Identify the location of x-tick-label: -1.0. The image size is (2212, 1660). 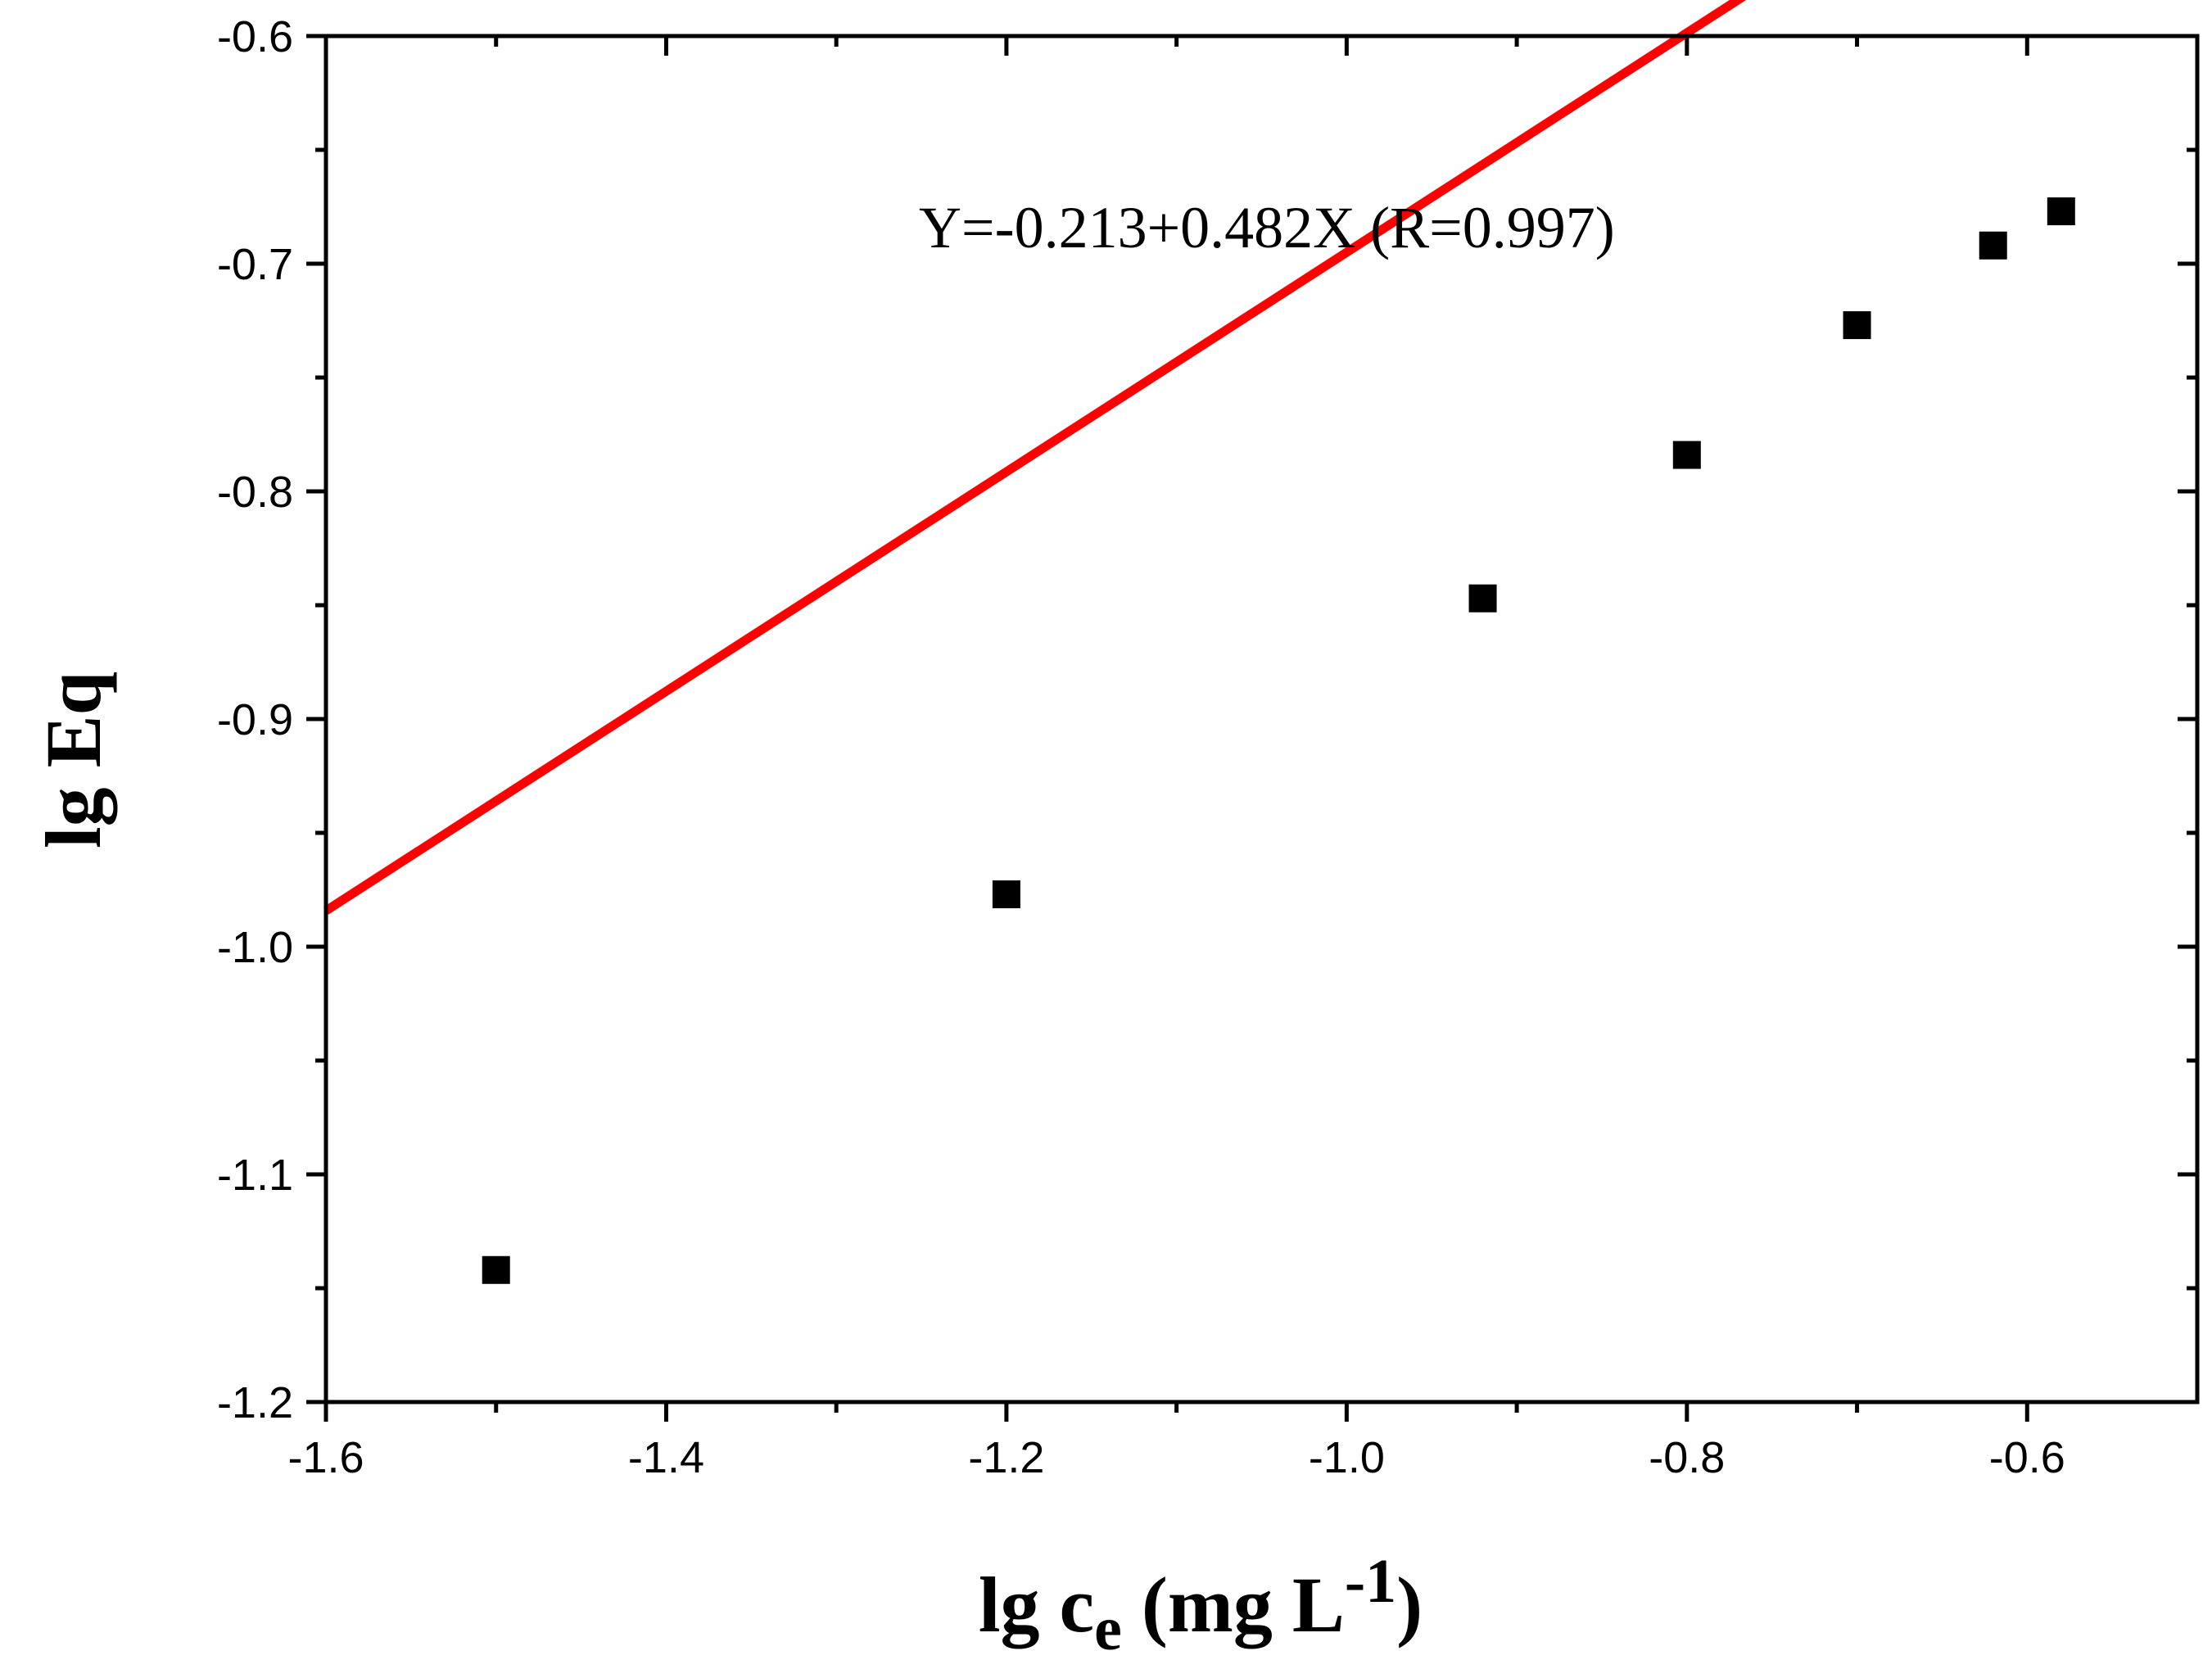
(1347, 1457).